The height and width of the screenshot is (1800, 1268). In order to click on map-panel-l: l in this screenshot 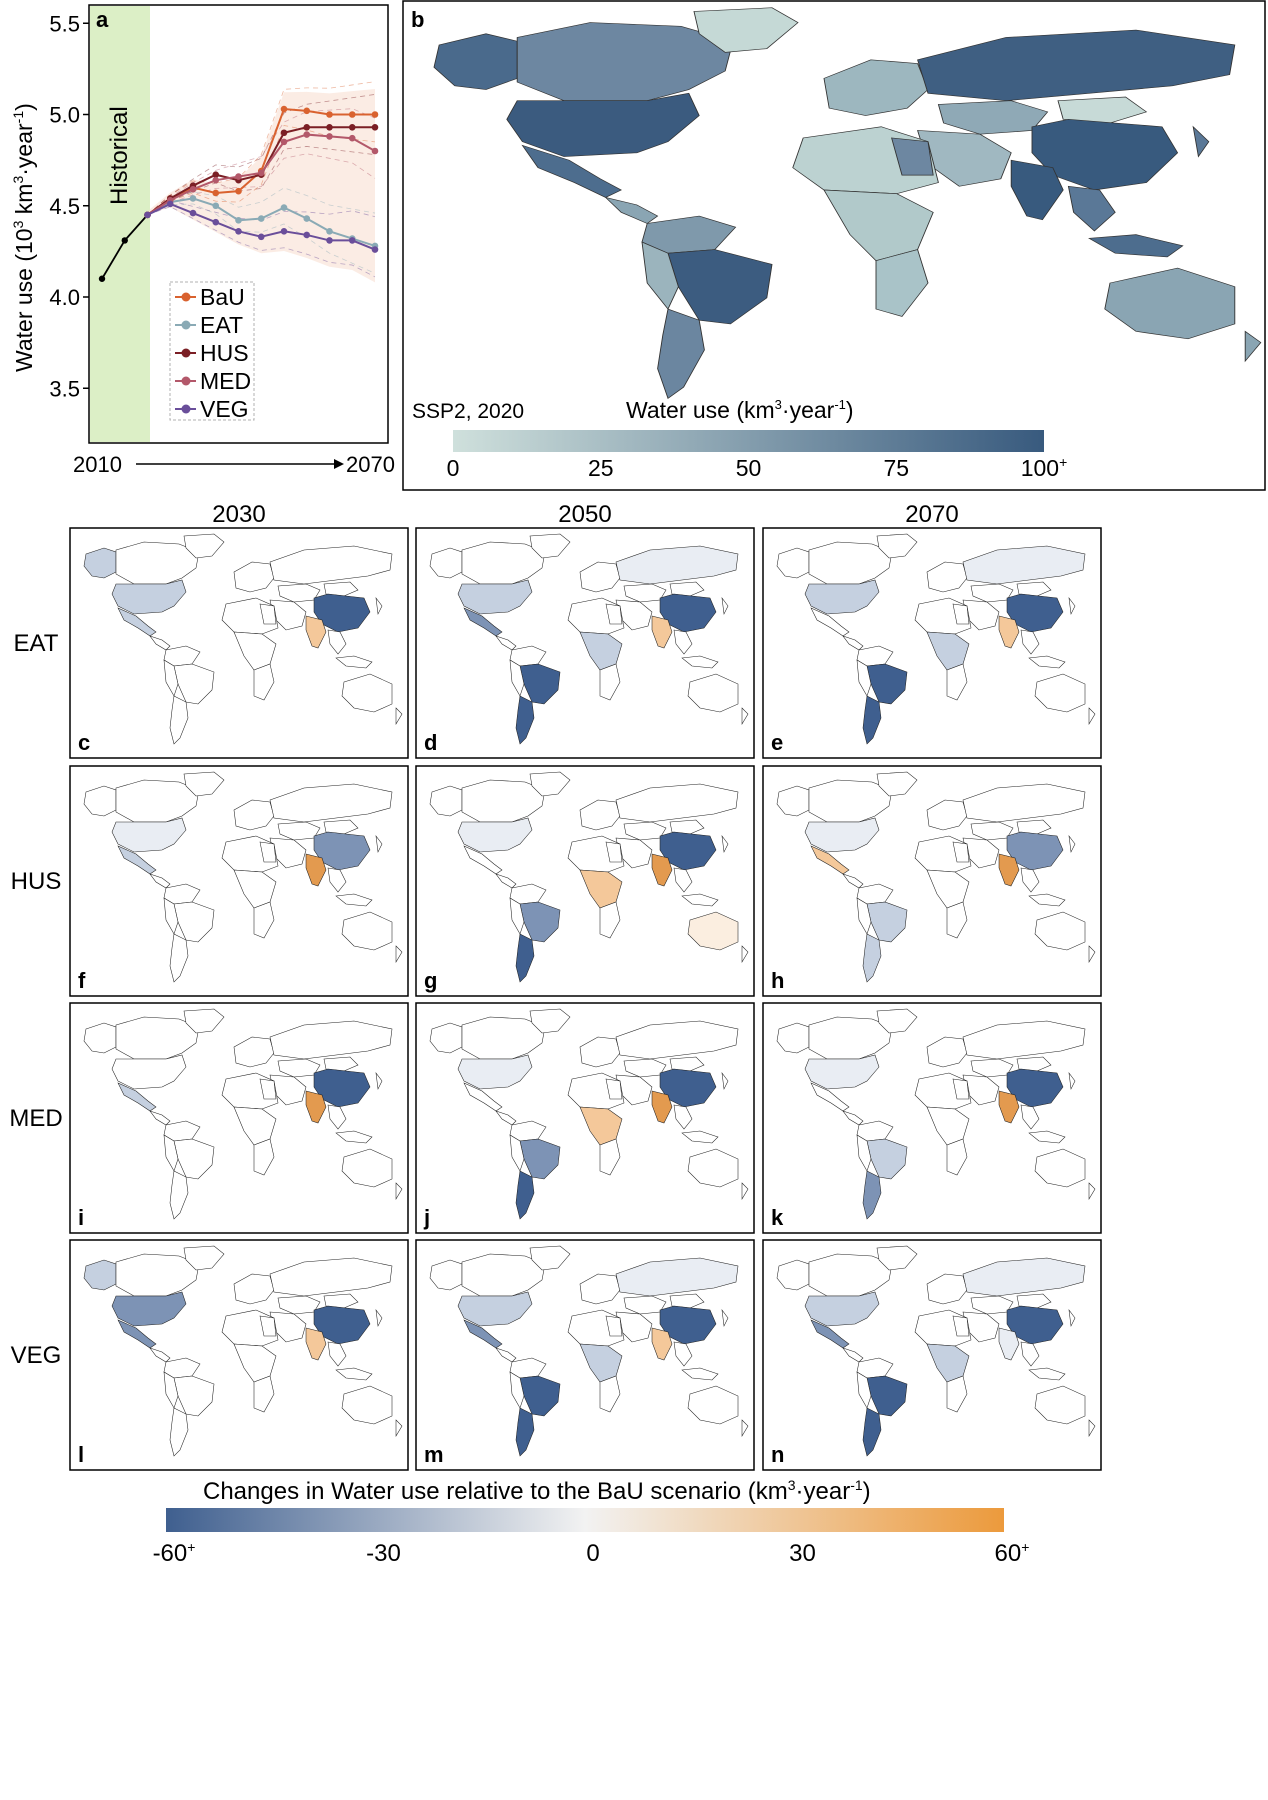, I will do `click(239, 1355)`.